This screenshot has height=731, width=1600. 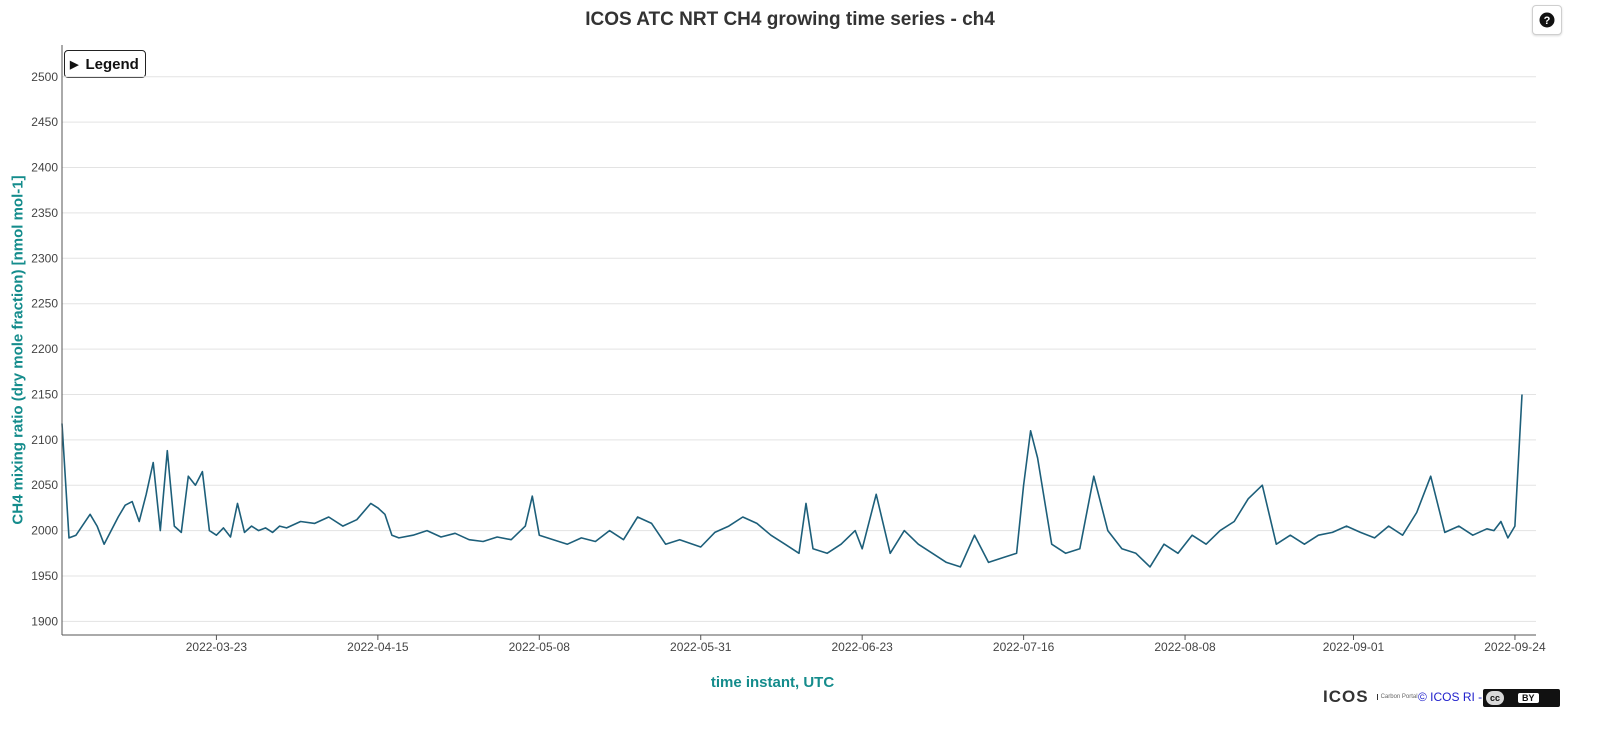 What do you see at coordinates (1450, 697) in the screenshot?
I see `icos-credit-link: © ICOS RI -` at bounding box center [1450, 697].